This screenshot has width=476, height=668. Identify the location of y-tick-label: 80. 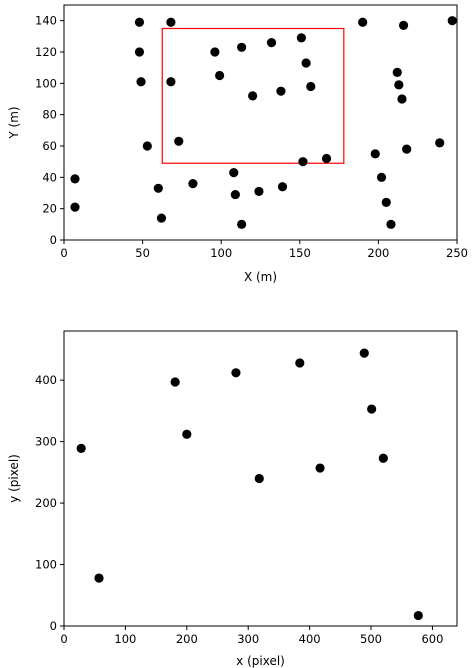
(49, 115).